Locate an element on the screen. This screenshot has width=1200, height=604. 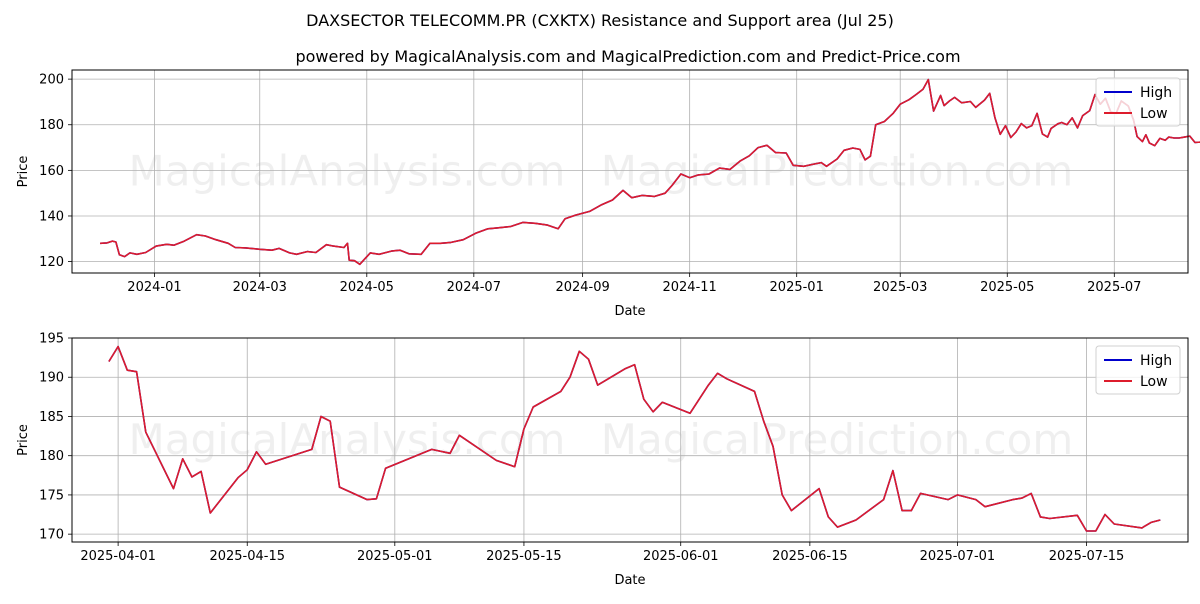
x-tick-label: 2024-11 is located at coordinates (689, 287).